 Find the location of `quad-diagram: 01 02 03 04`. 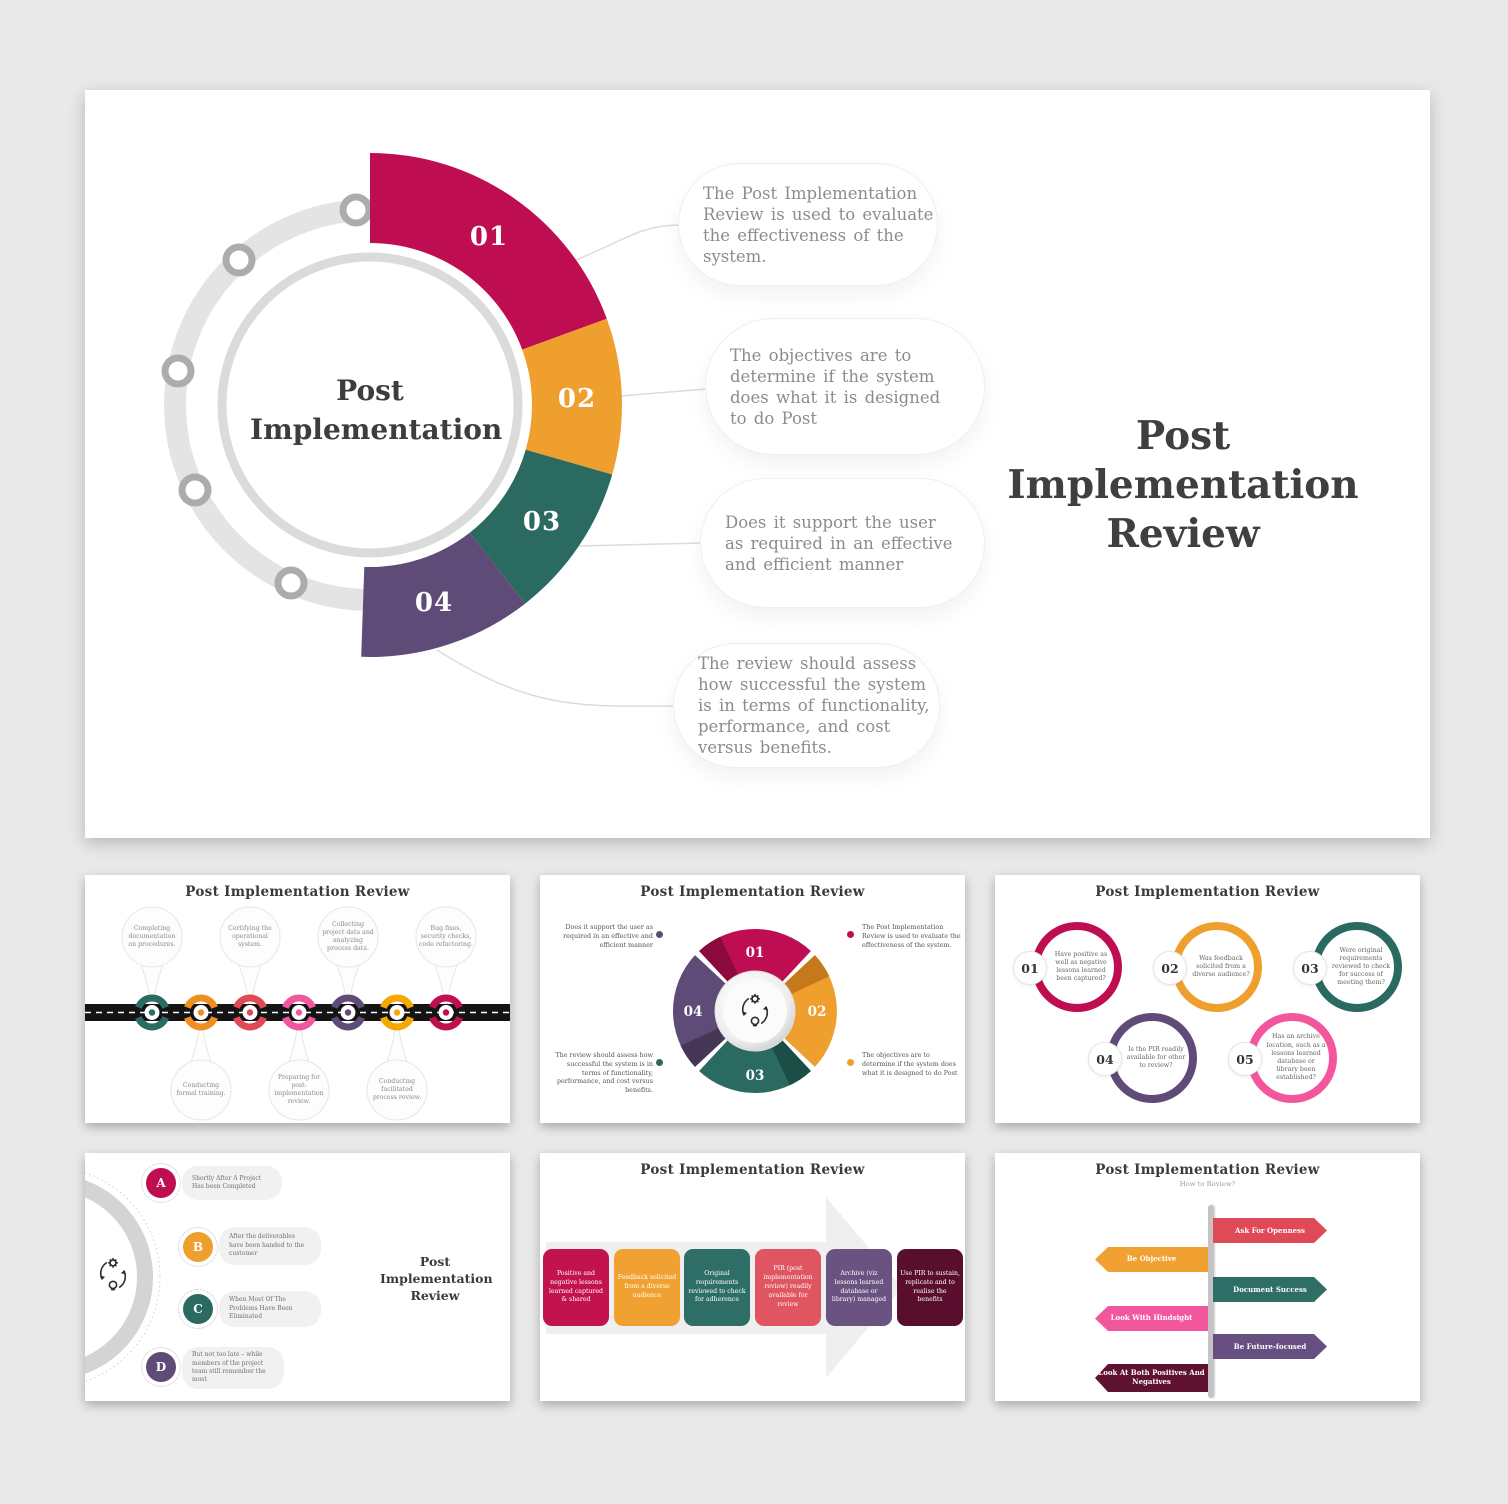

quad-diagram: 01 02 03 04 is located at coordinates (754, 1011).